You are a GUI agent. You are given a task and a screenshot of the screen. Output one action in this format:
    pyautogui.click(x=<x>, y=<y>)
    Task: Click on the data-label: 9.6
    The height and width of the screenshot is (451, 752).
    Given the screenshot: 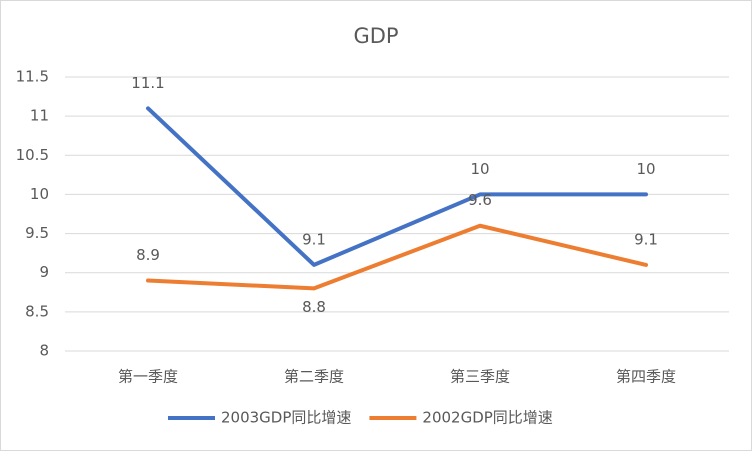 What is the action you would take?
    pyautogui.click(x=480, y=200)
    